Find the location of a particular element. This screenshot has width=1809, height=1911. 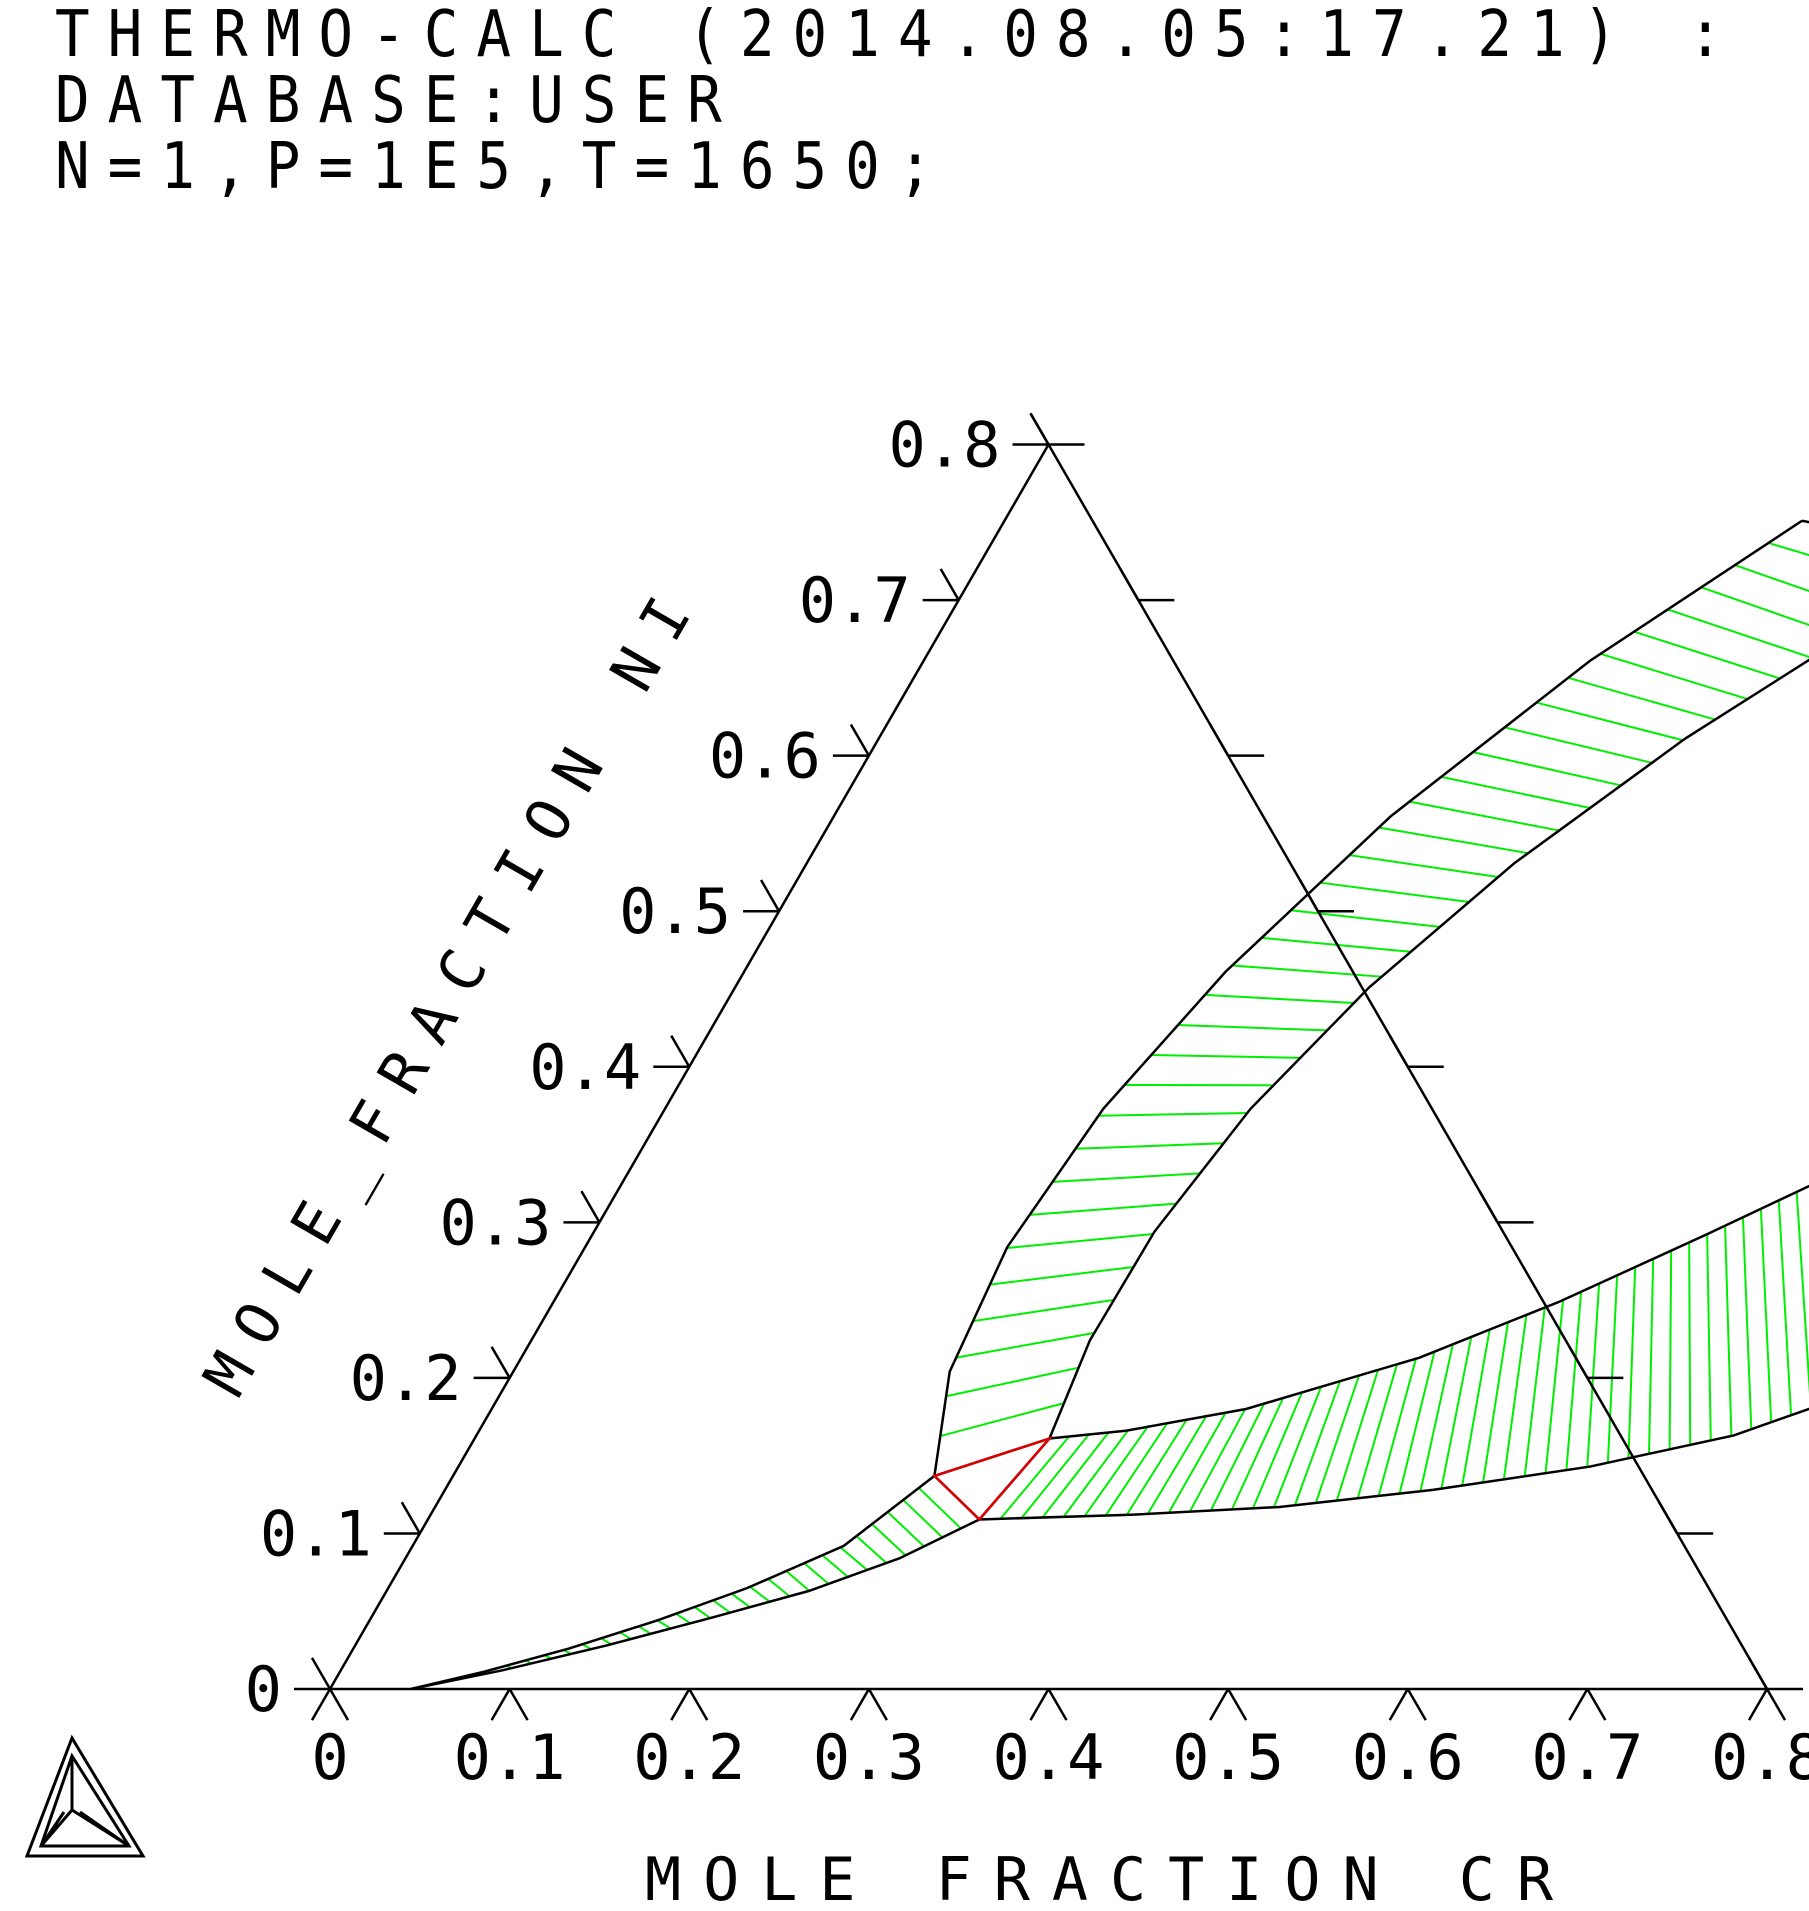

x-tick-label: 0.8 is located at coordinates (1760, 1757).